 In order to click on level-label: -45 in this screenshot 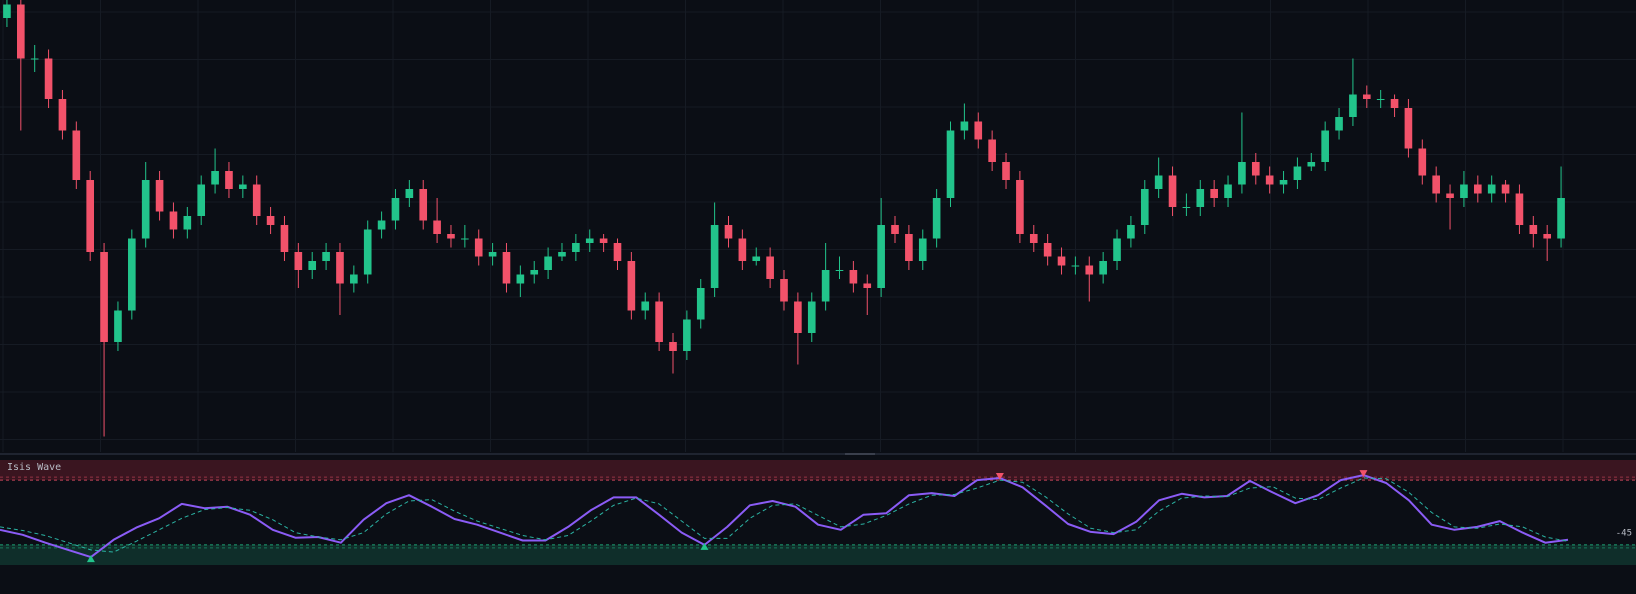, I will do `click(1624, 533)`.